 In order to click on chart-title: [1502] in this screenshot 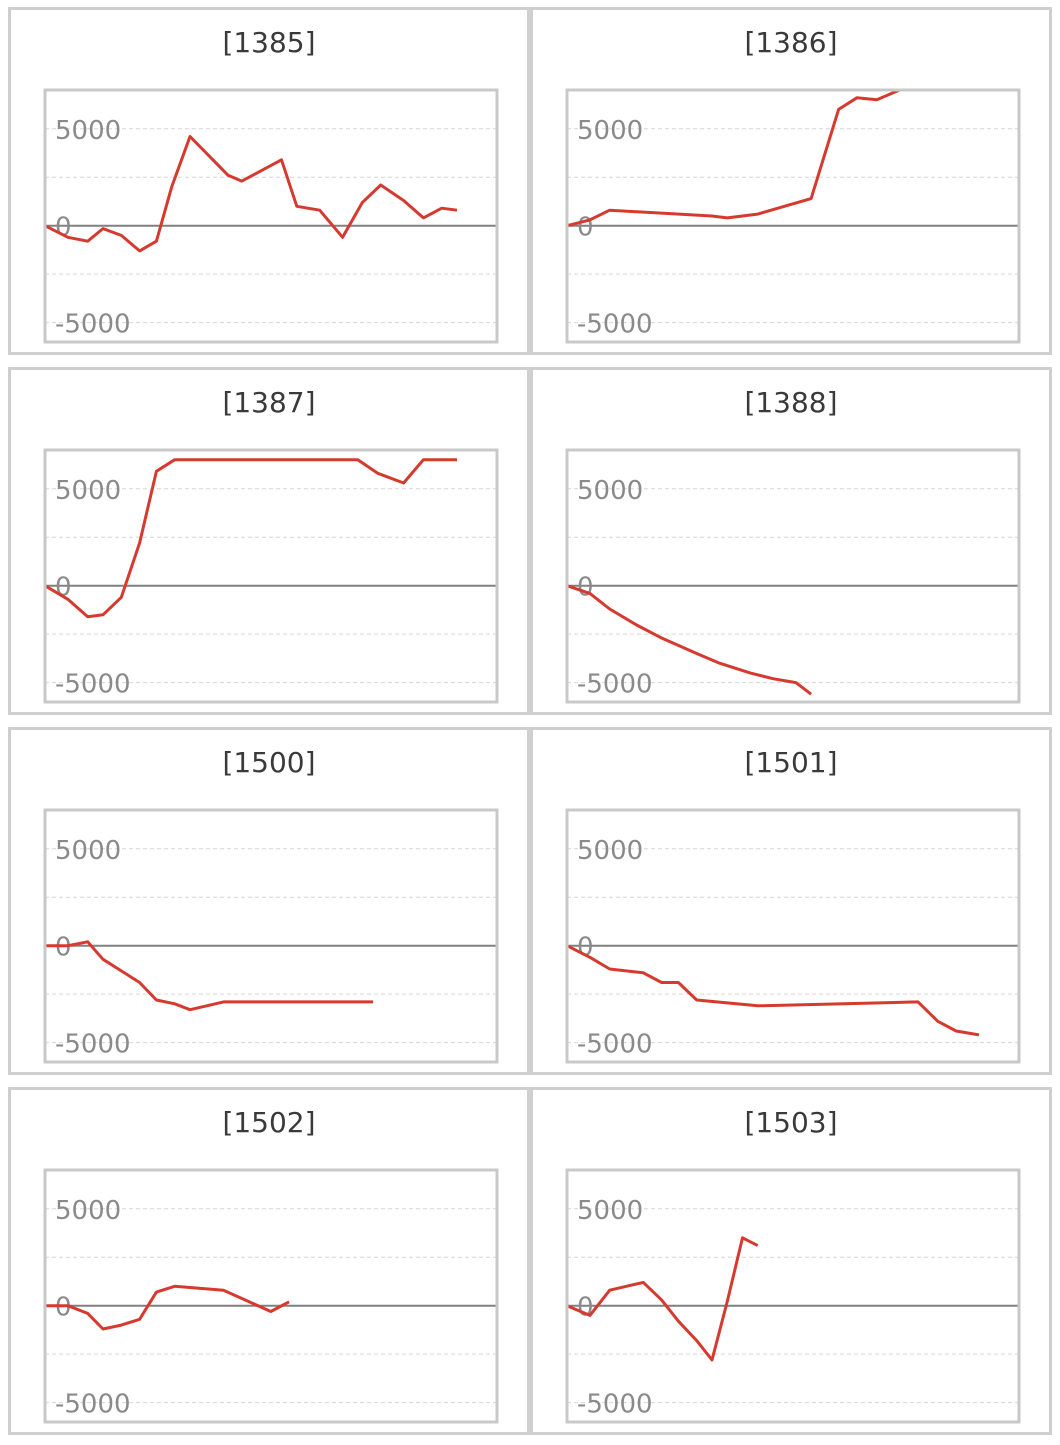, I will do `click(269, 1122)`.